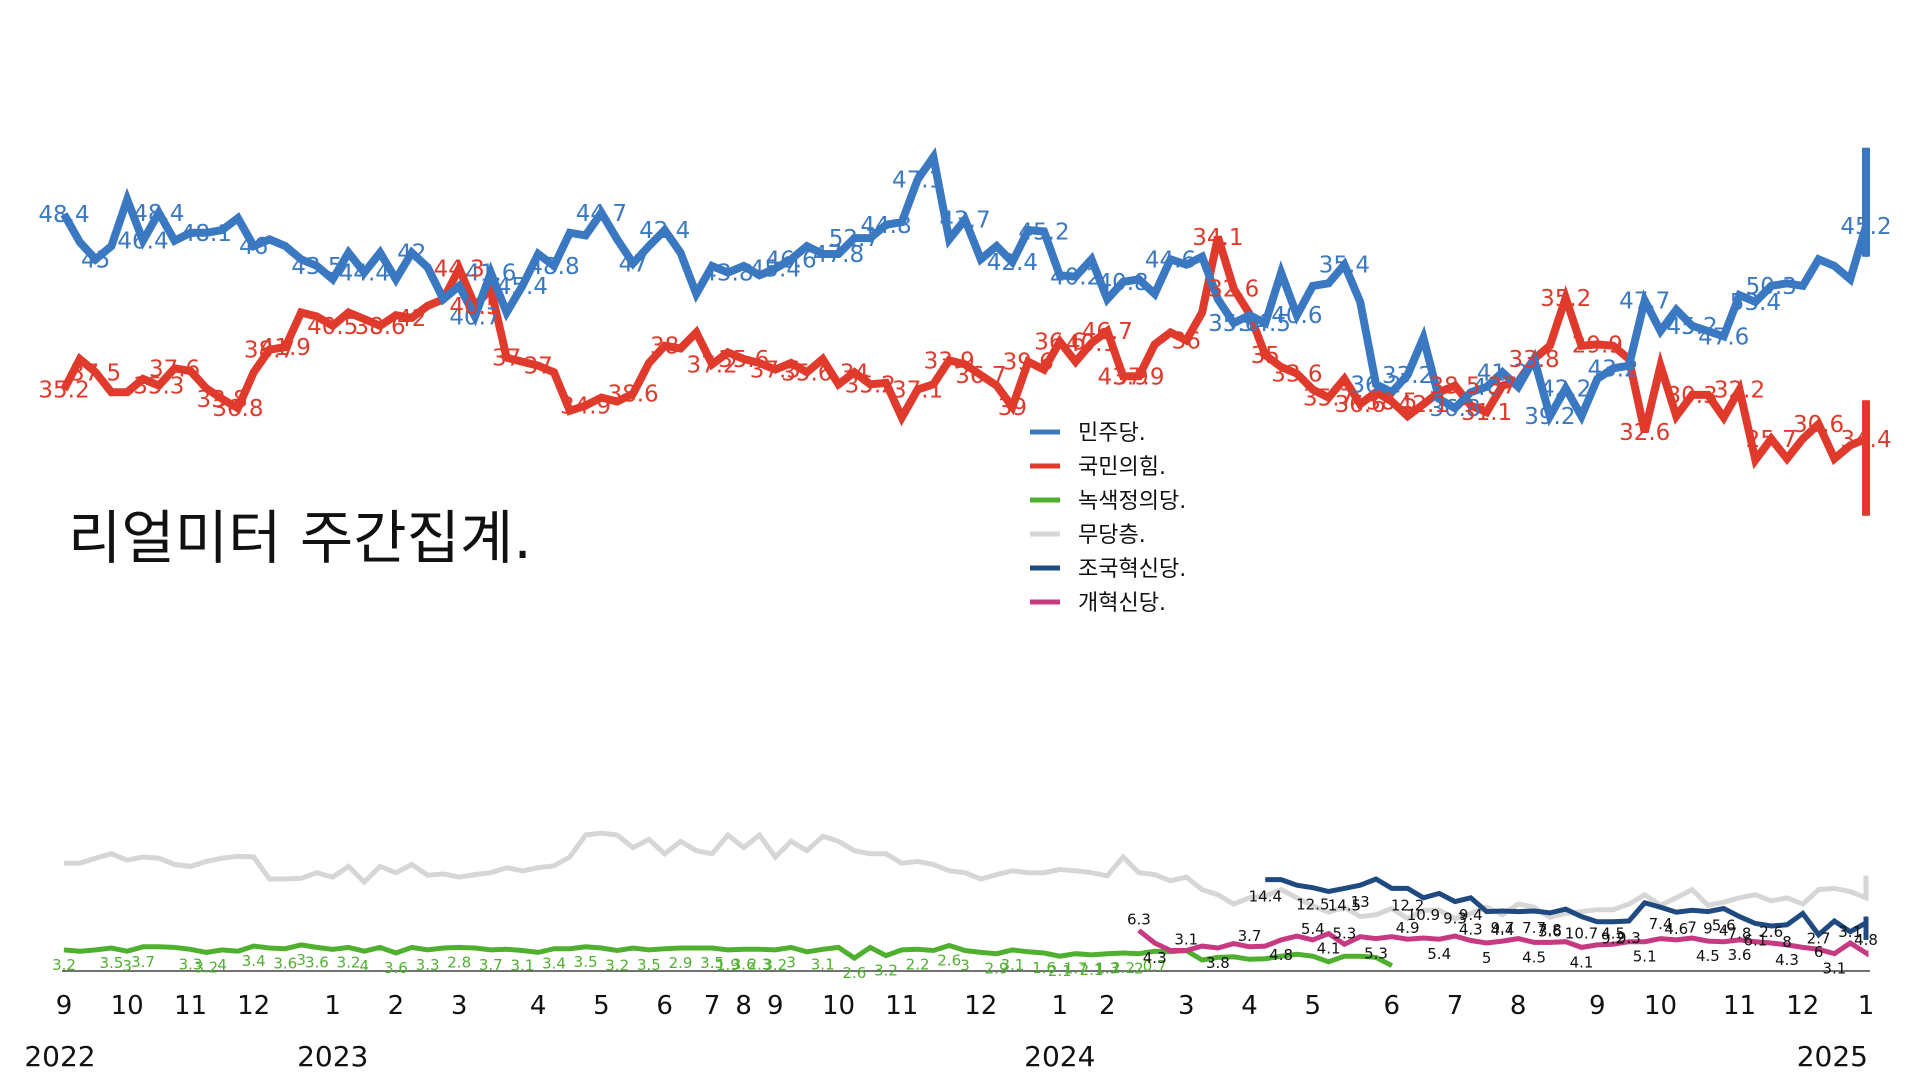 The width and height of the screenshot is (1920, 1080). I want to click on data-label-개혁신당: 5.4, so click(1439, 954).